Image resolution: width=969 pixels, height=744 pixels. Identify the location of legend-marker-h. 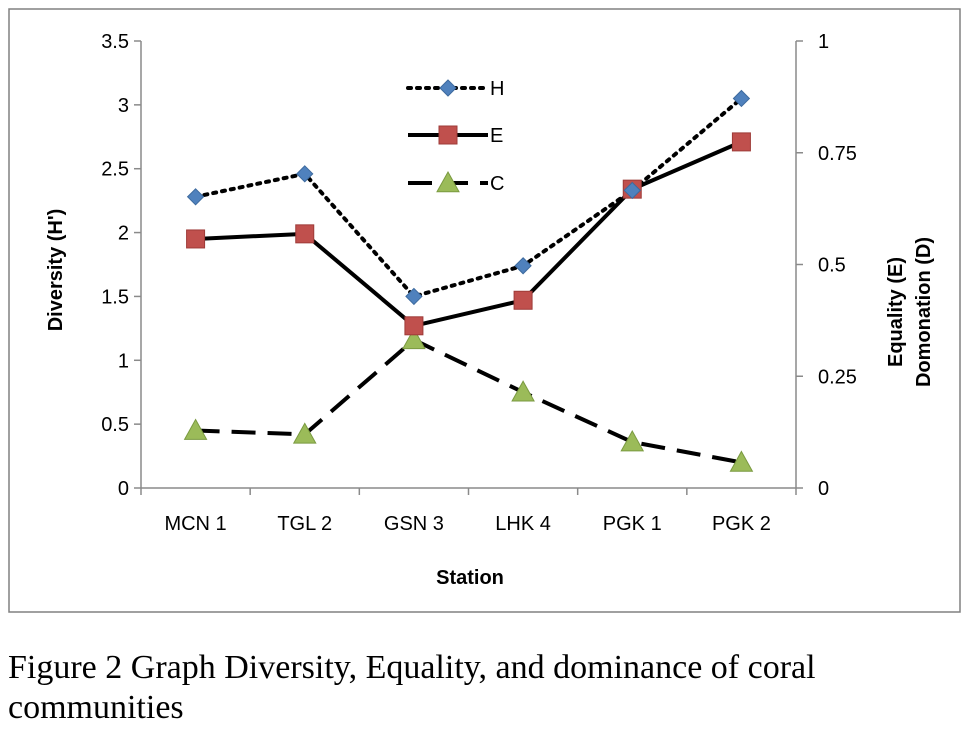
(448, 88).